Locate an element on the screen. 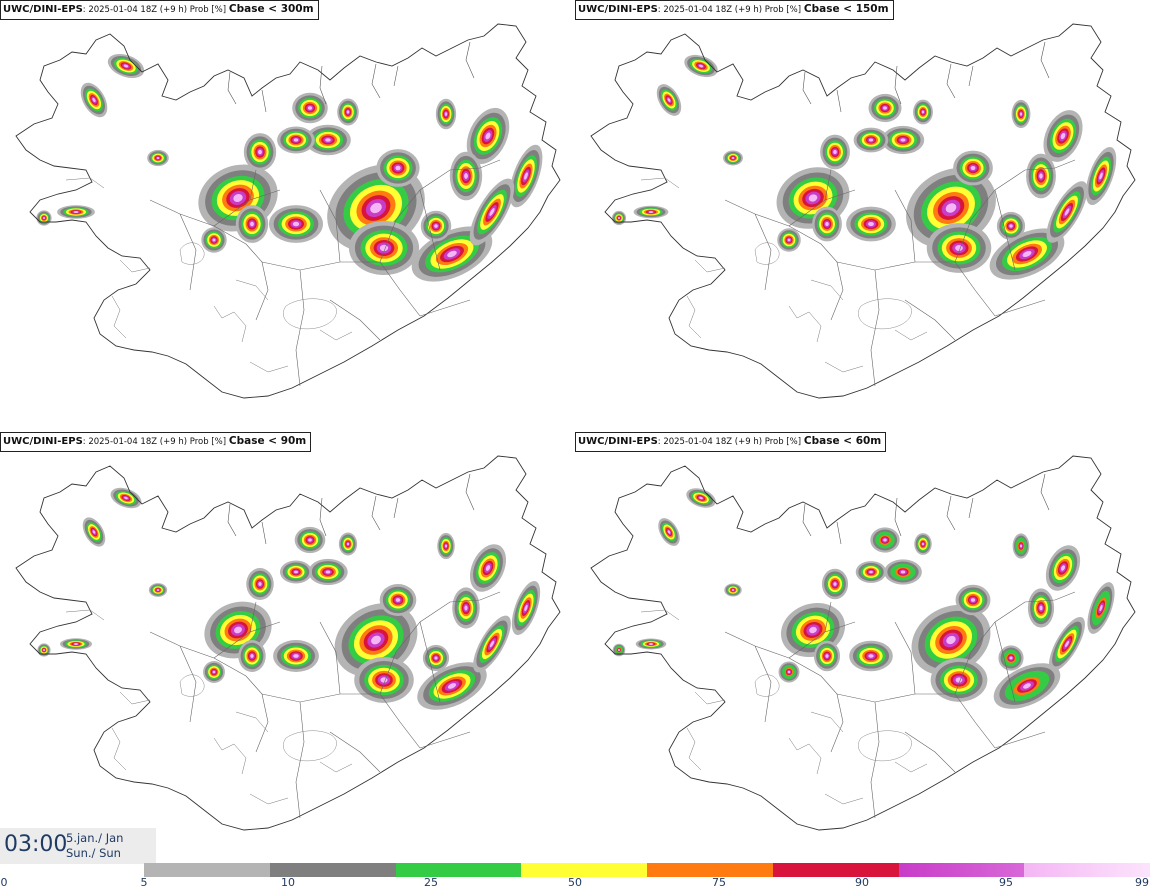  variable-name: Cbase < 300m is located at coordinates (271, 9).